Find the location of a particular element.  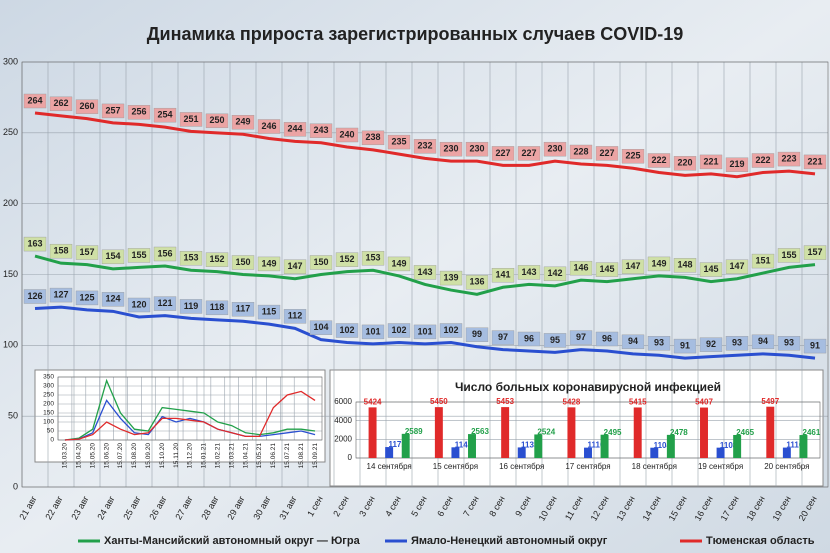

data-label: 257 is located at coordinates (112, 110).